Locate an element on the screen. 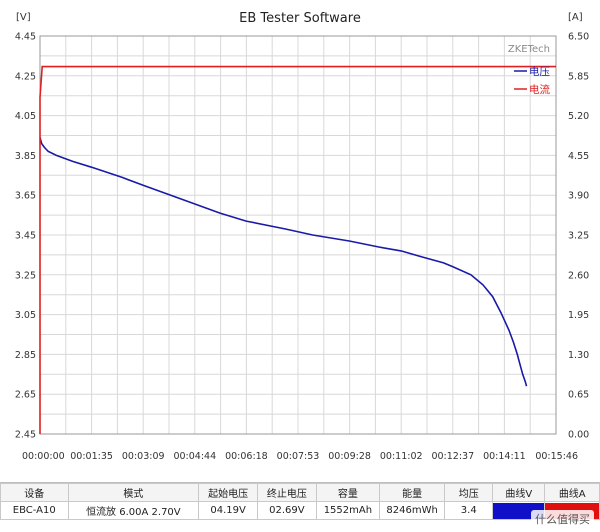 The width and height of the screenshot is (600, 532). y-left-tick-label: 2.45 is located at coordinates (25, 435).